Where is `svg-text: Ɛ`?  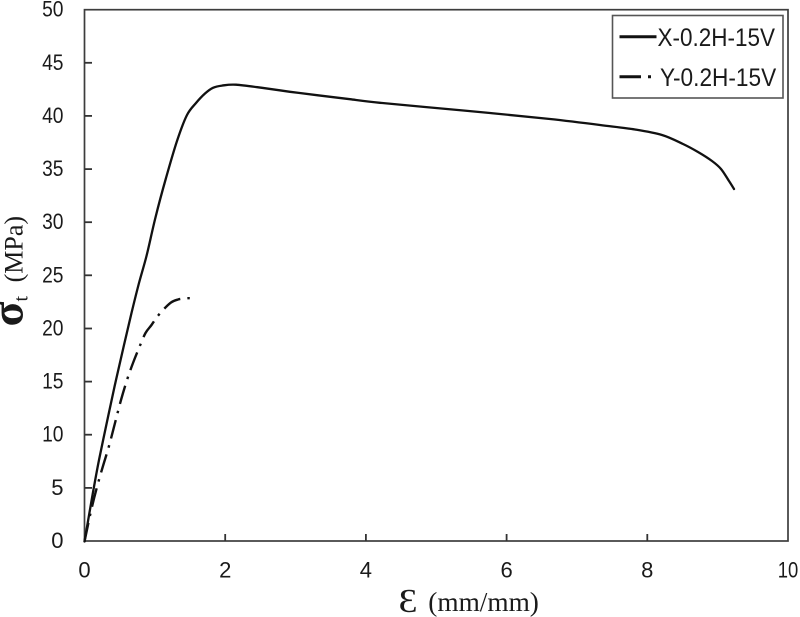
svg-text: Ɛ is located at coordinates (408, 600).